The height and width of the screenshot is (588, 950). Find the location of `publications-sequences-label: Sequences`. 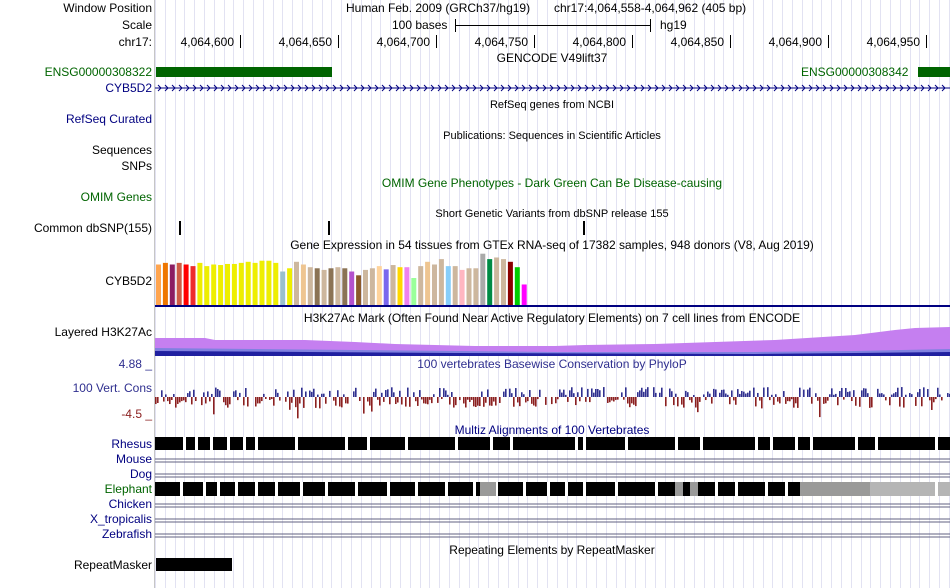

publications-sequences-label: Sequences is located at coordinates (121, 150).